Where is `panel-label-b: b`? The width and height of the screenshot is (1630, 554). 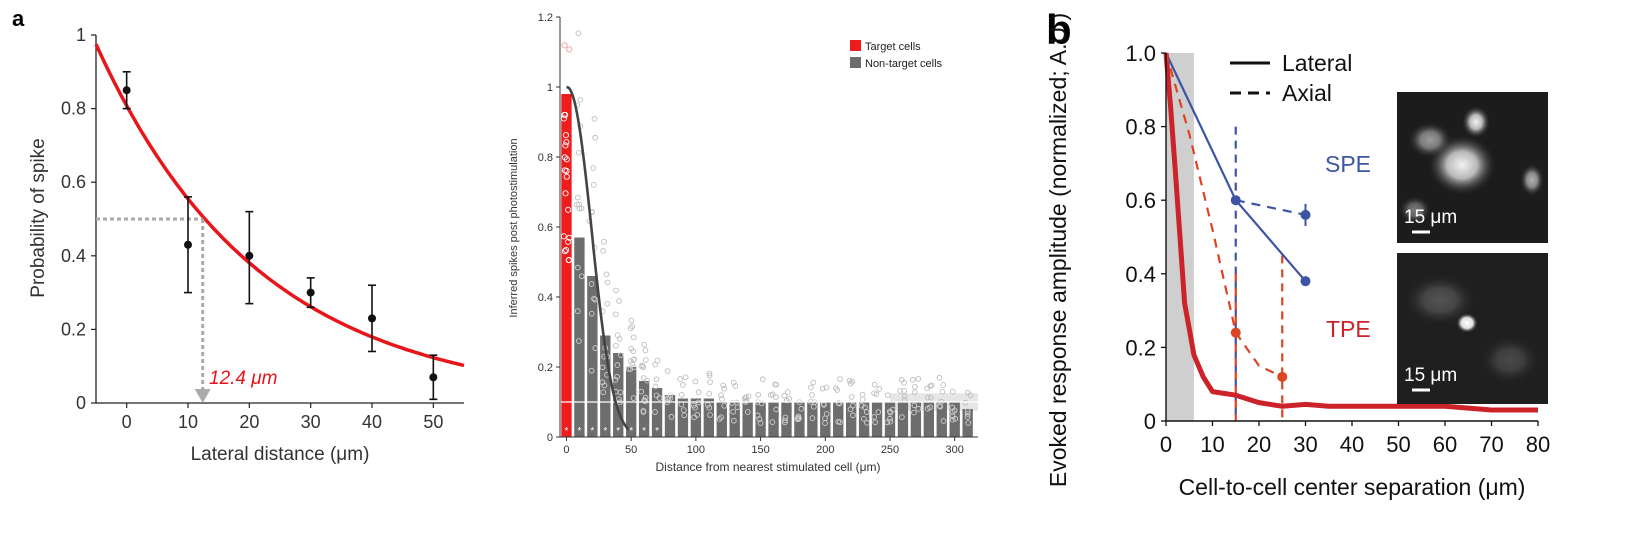 panel-label-b: b is located at coordinates (1059, 29).